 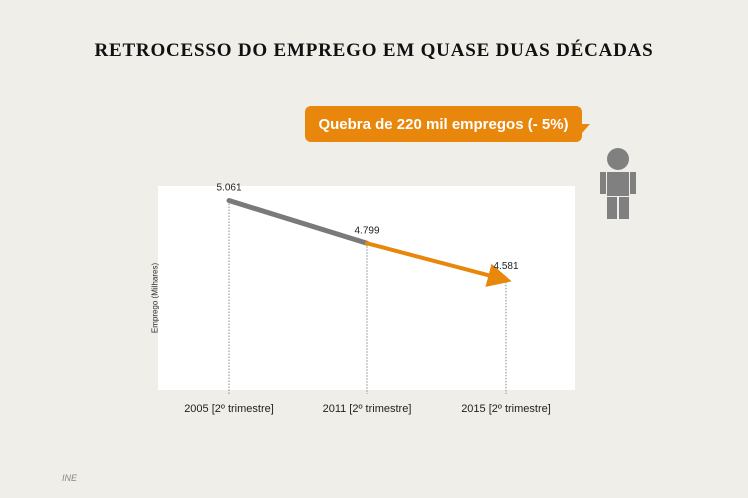 I want to click on callout-badge: Quebra de 220 mil empregos (- 5%), so click(x=443, y=124).